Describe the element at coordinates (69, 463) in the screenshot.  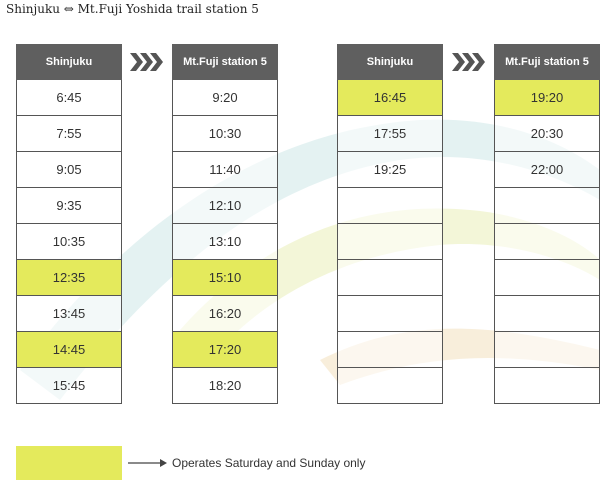
I see `legend-weekend-swatch` at that location.